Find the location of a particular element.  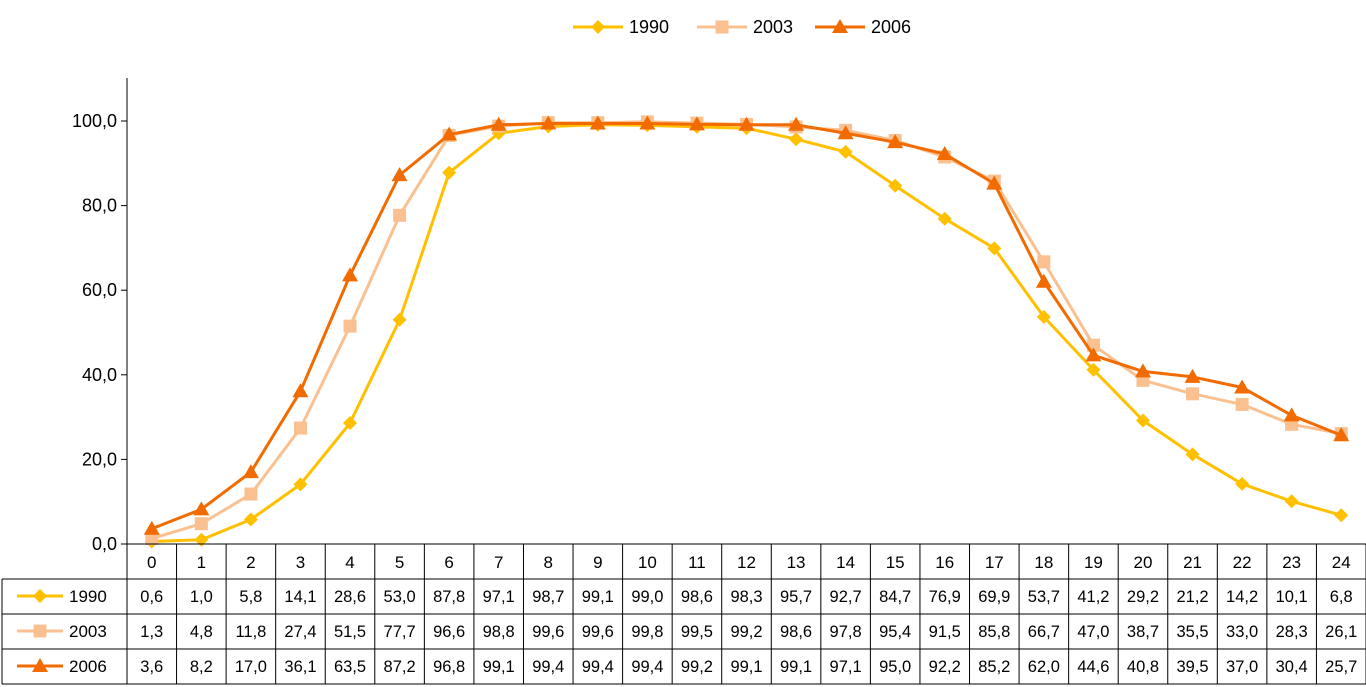

table-cell-1990-19: 41,2 is located at coordinates (1093, 597).